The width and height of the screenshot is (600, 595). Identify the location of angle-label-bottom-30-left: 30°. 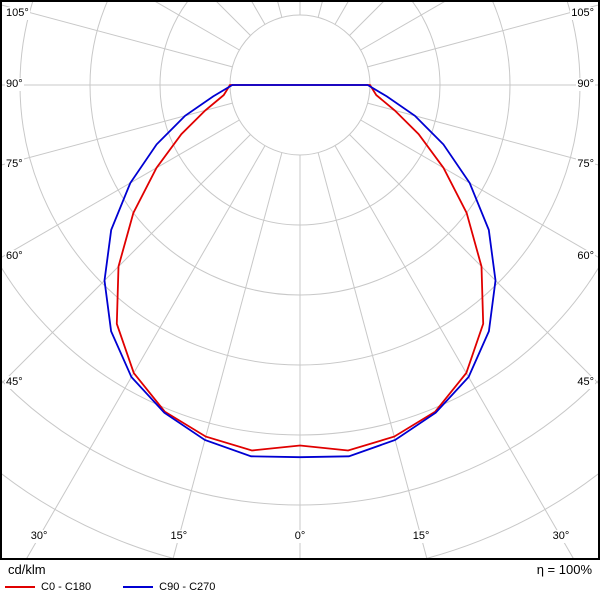
(39, 536).